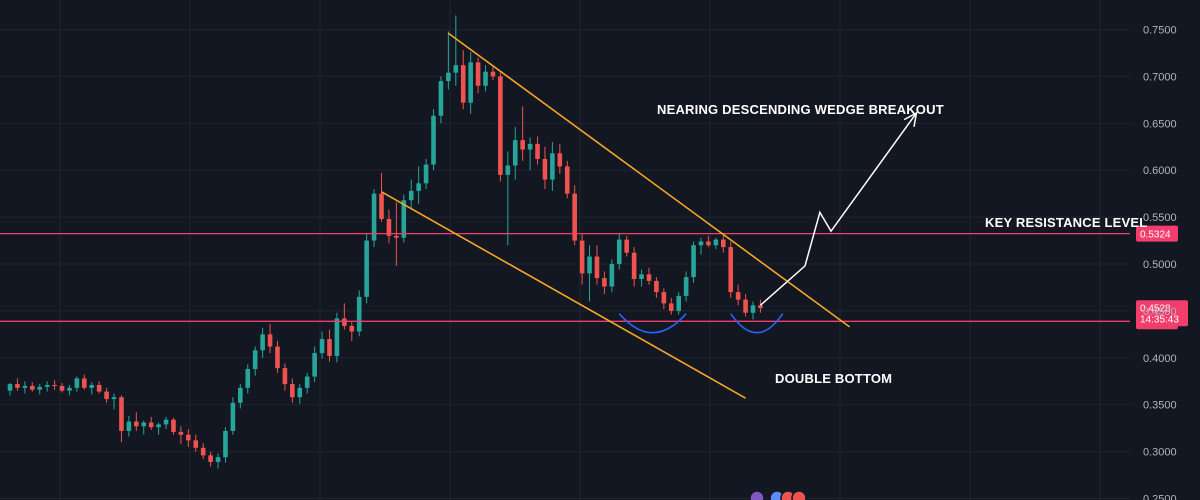  Describe the element at coordinates (778, 495) in the screenshot. I see `event-markers` at that location.